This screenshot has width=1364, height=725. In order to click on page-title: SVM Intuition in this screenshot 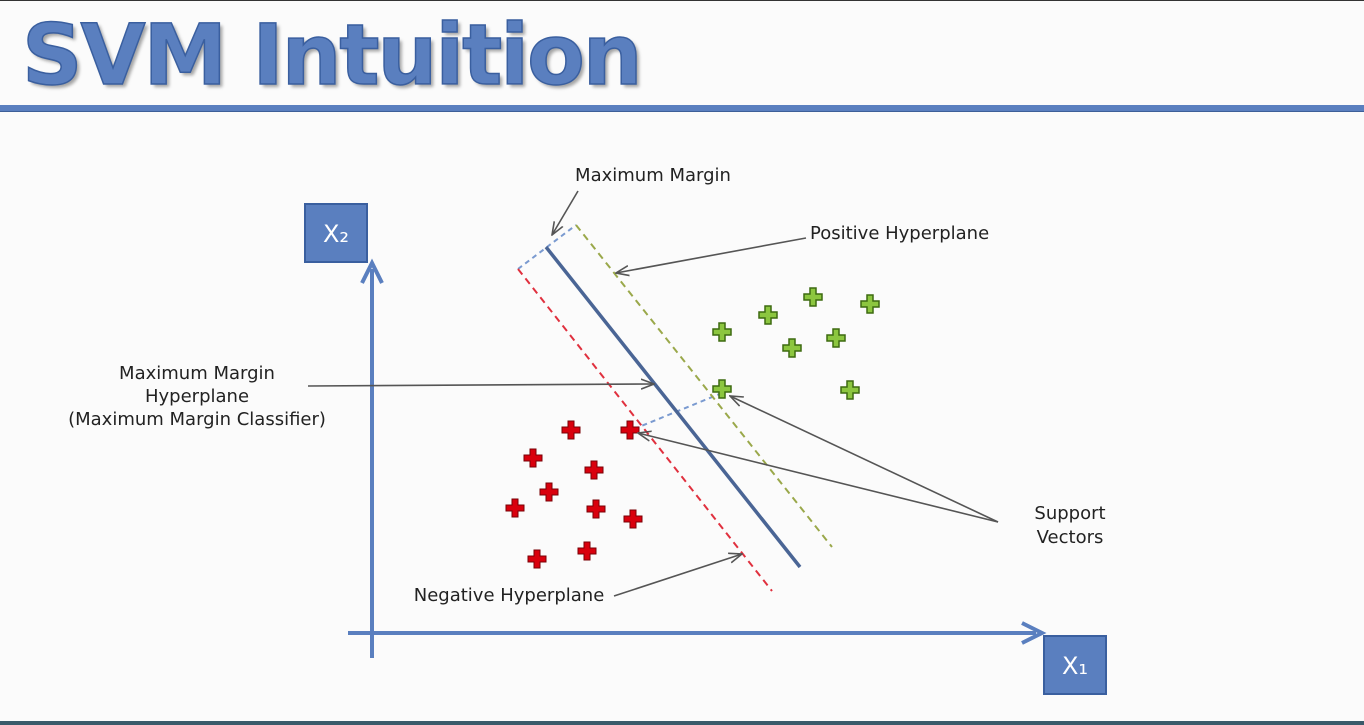, I will do `click(332, 55)`.